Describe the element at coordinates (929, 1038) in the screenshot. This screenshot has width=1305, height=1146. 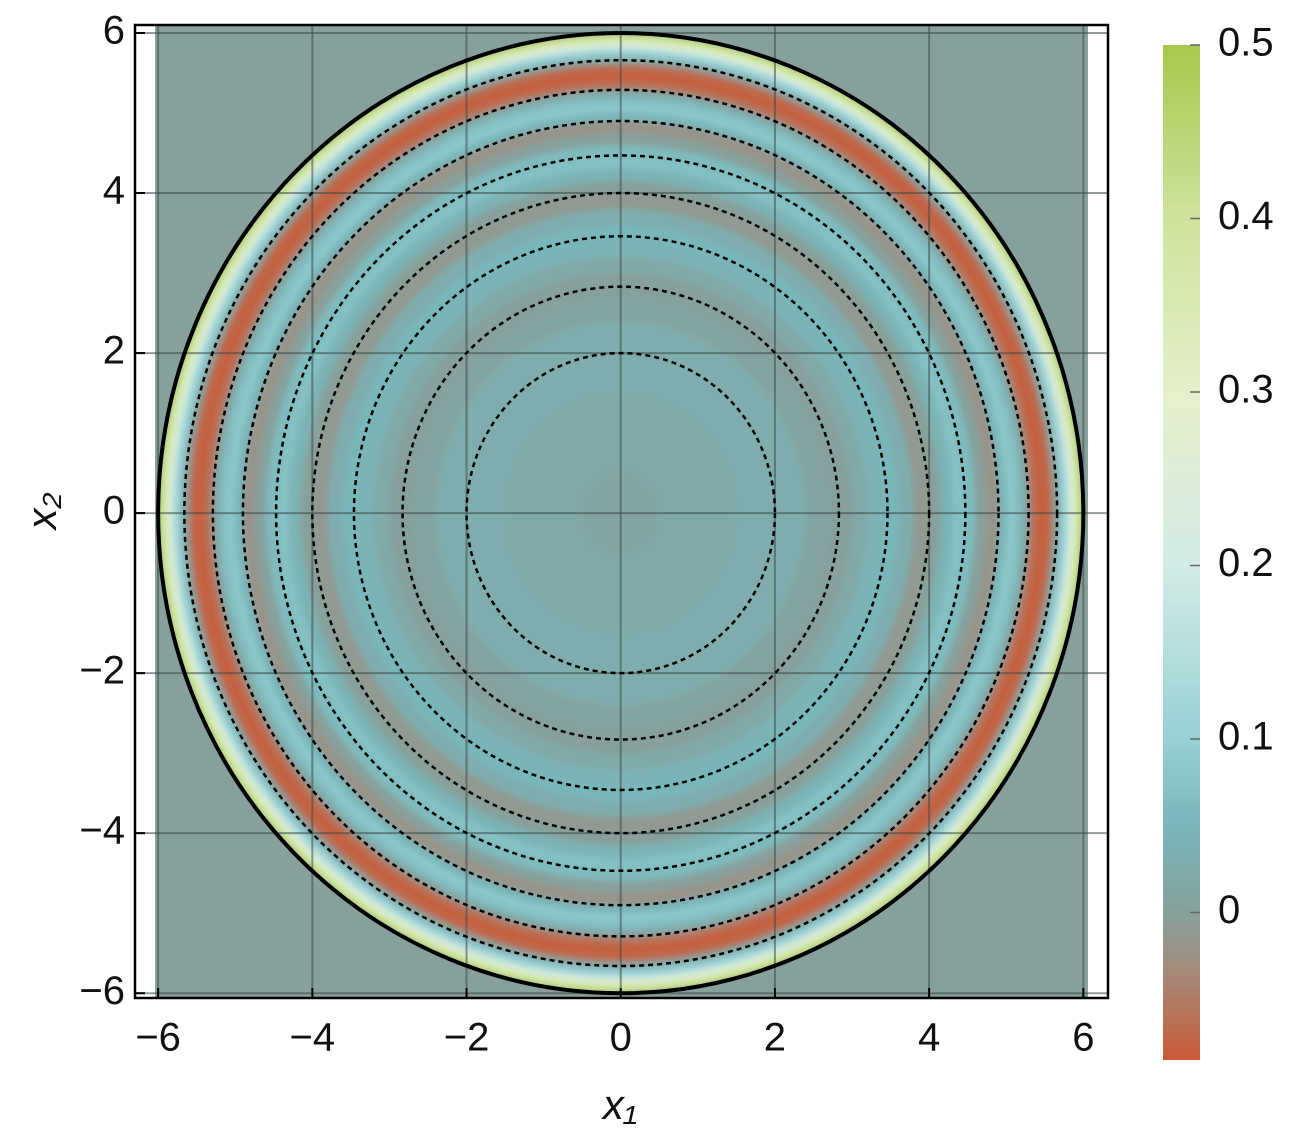
I see `x-tick-label: 4` at that location.